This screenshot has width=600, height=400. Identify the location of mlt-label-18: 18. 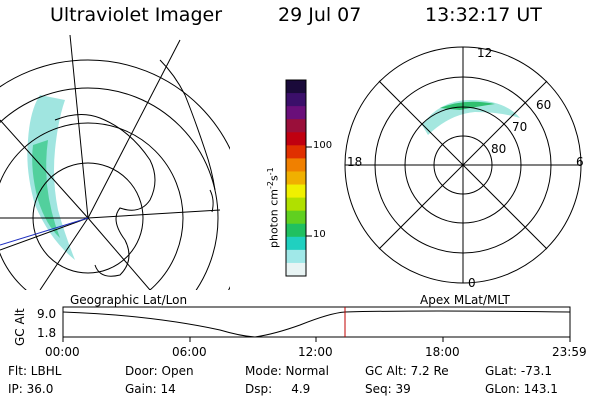
(355, 162).